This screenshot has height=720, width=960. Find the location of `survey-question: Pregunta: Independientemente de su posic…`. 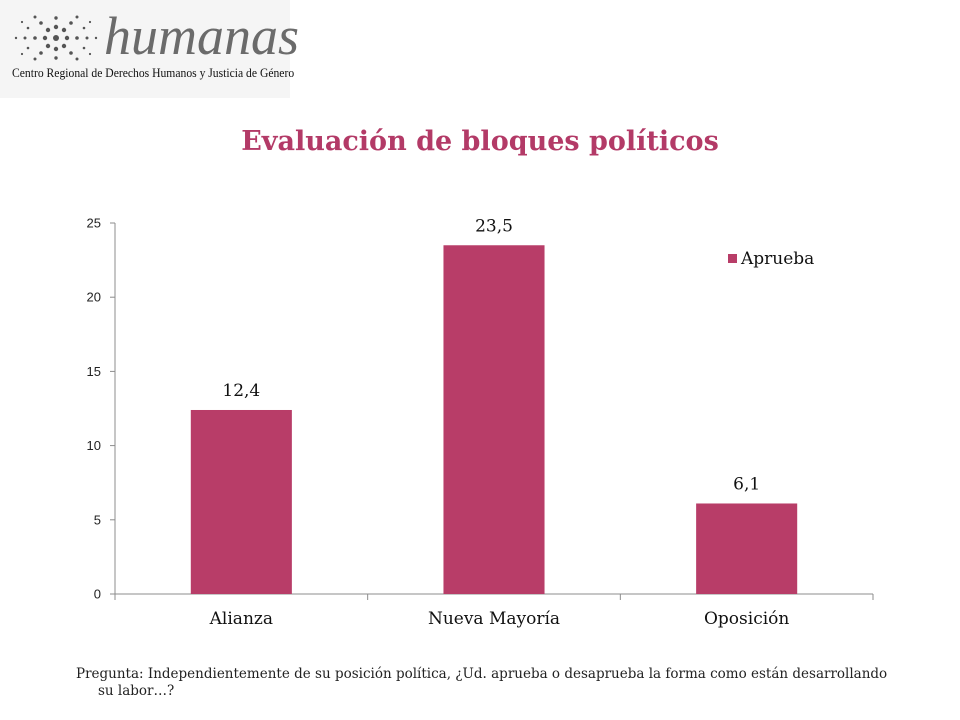

survey-question: Pregunta: Independientemente de su posic… is located at coordinates (482, 682).